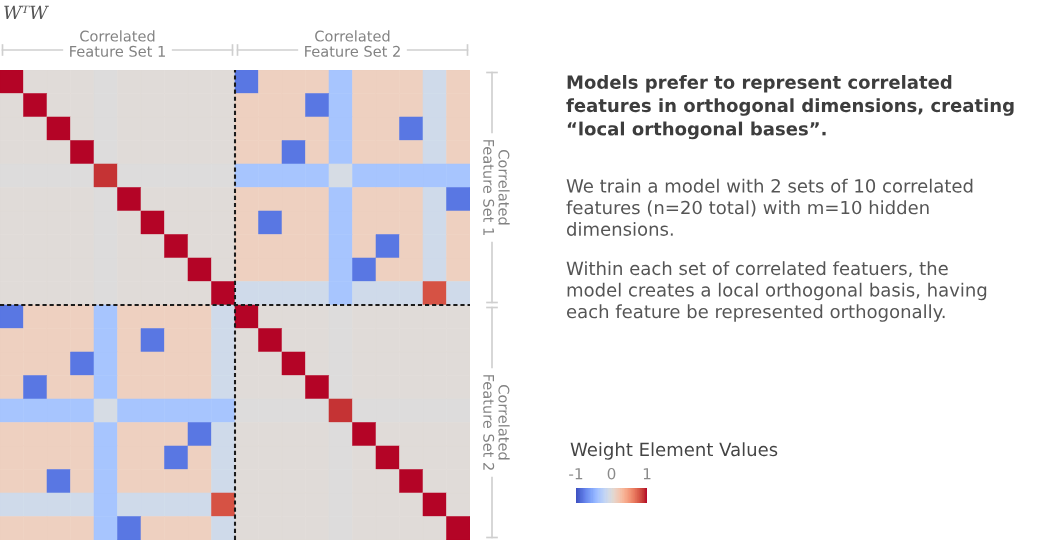 This screenshot has width=1057, height=542. I want to click on chart-title: WᵀW, so click(26, 12).